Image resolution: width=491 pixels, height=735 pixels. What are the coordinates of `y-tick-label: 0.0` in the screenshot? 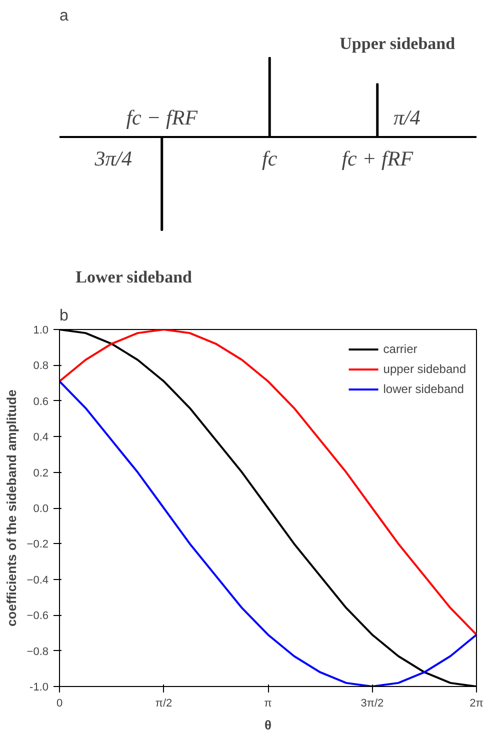 It's located at (41, 509).